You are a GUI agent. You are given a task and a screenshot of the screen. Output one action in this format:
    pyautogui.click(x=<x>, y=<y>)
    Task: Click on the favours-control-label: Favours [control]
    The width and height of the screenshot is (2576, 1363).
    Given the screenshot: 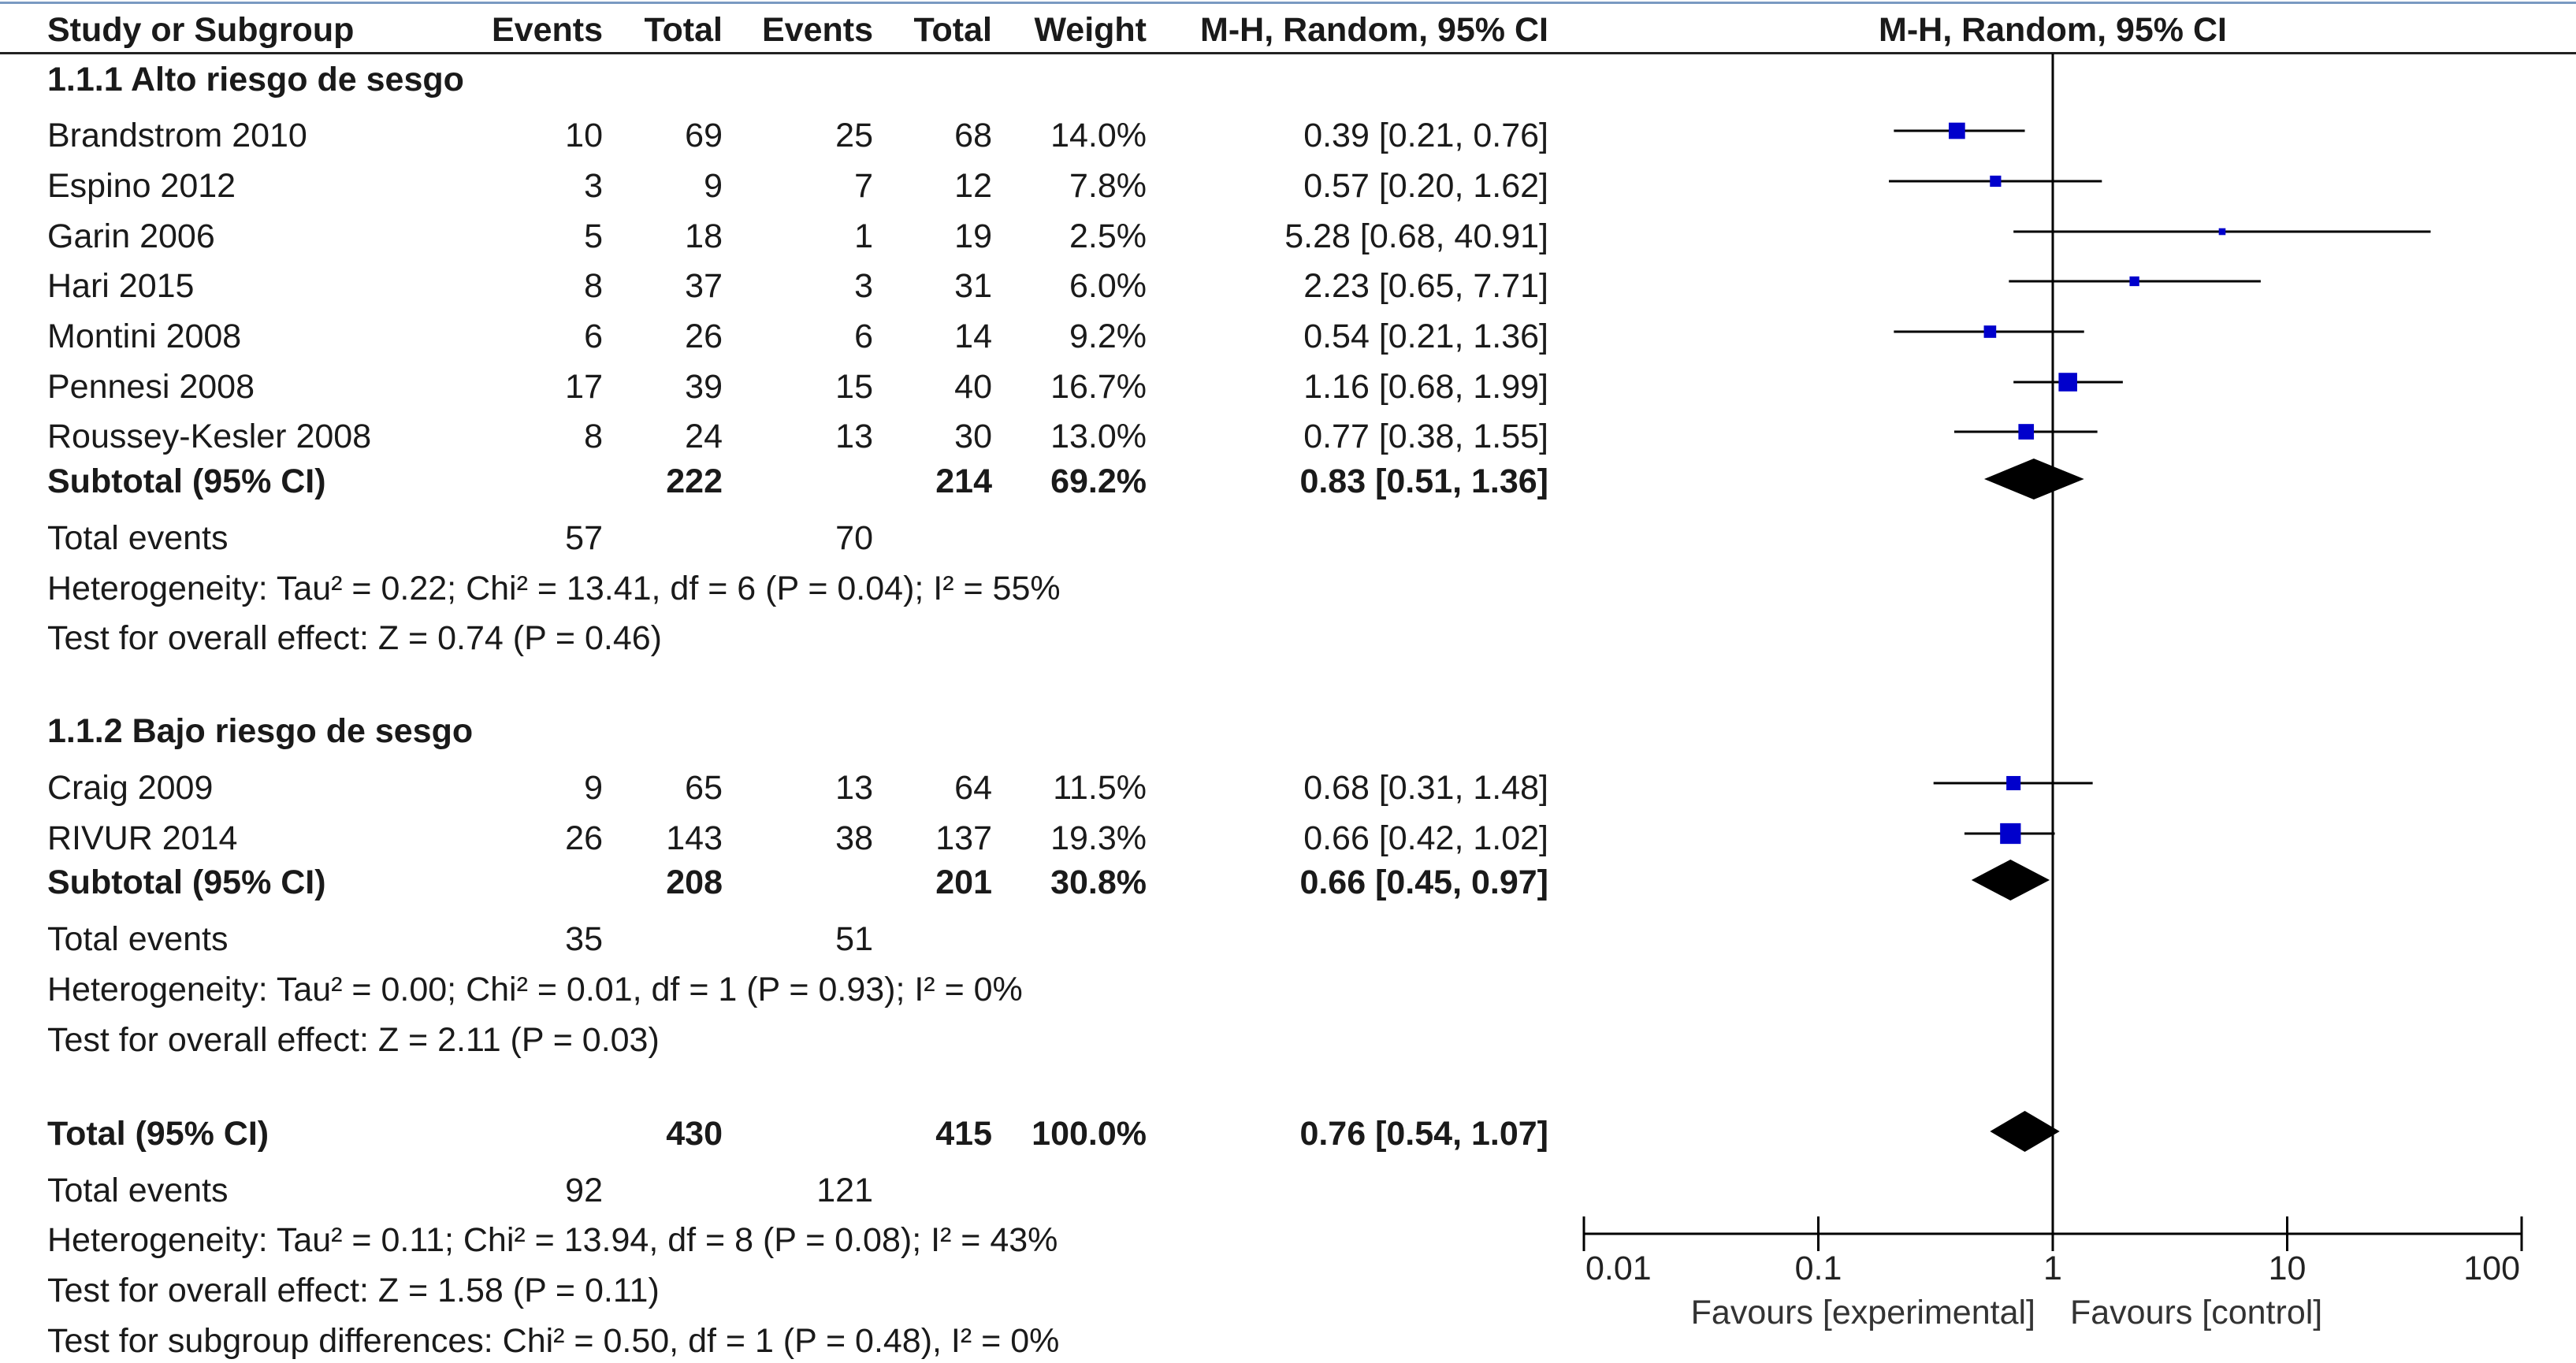 What is the action you would take?
    pyautogui.click(x=2196, y=1312)
    